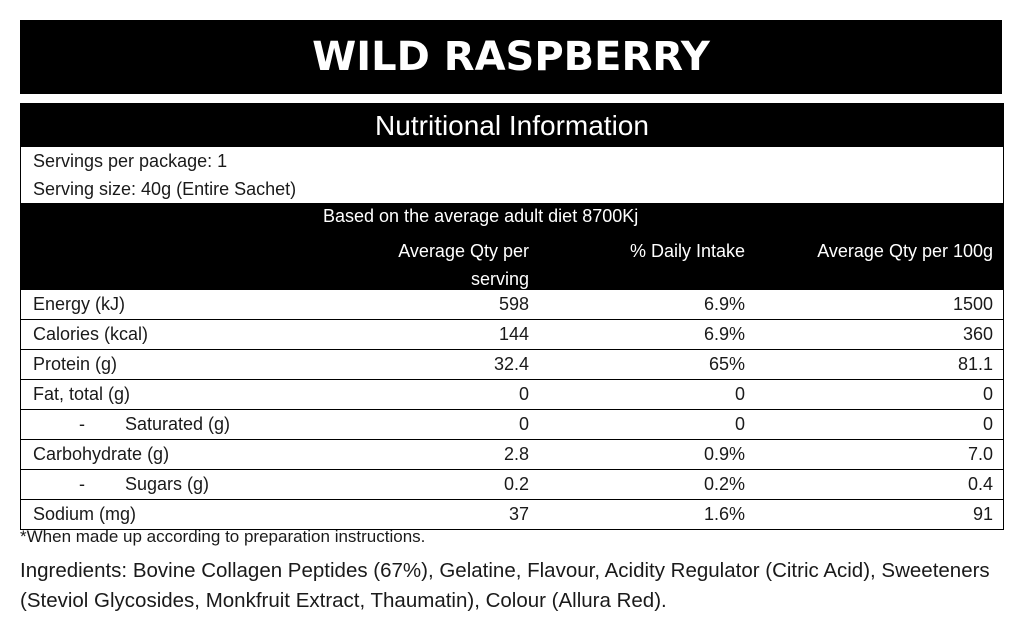 The height and width of the screenshot is (625, 1024). I want to click on row-label: Protein (g), so click(75, 364).